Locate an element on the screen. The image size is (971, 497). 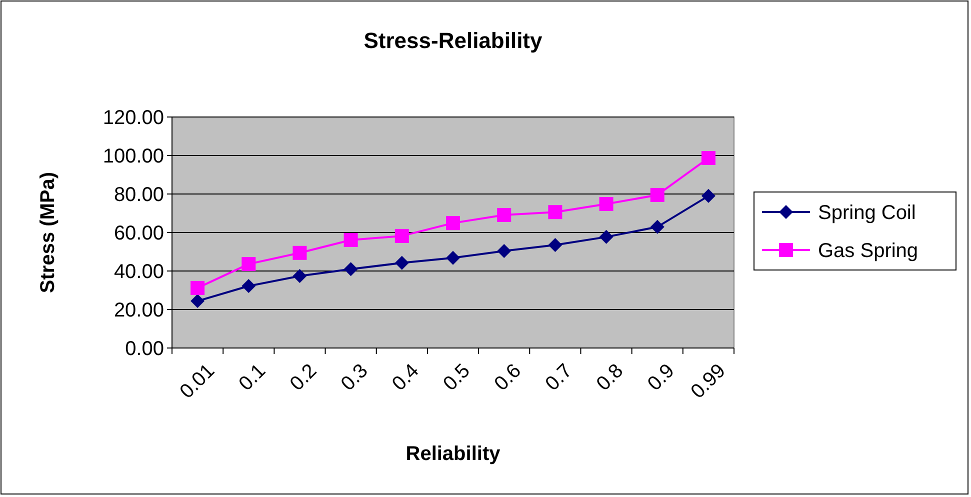
x-tick-label: 0.5 is located at coordinates (456, 378).